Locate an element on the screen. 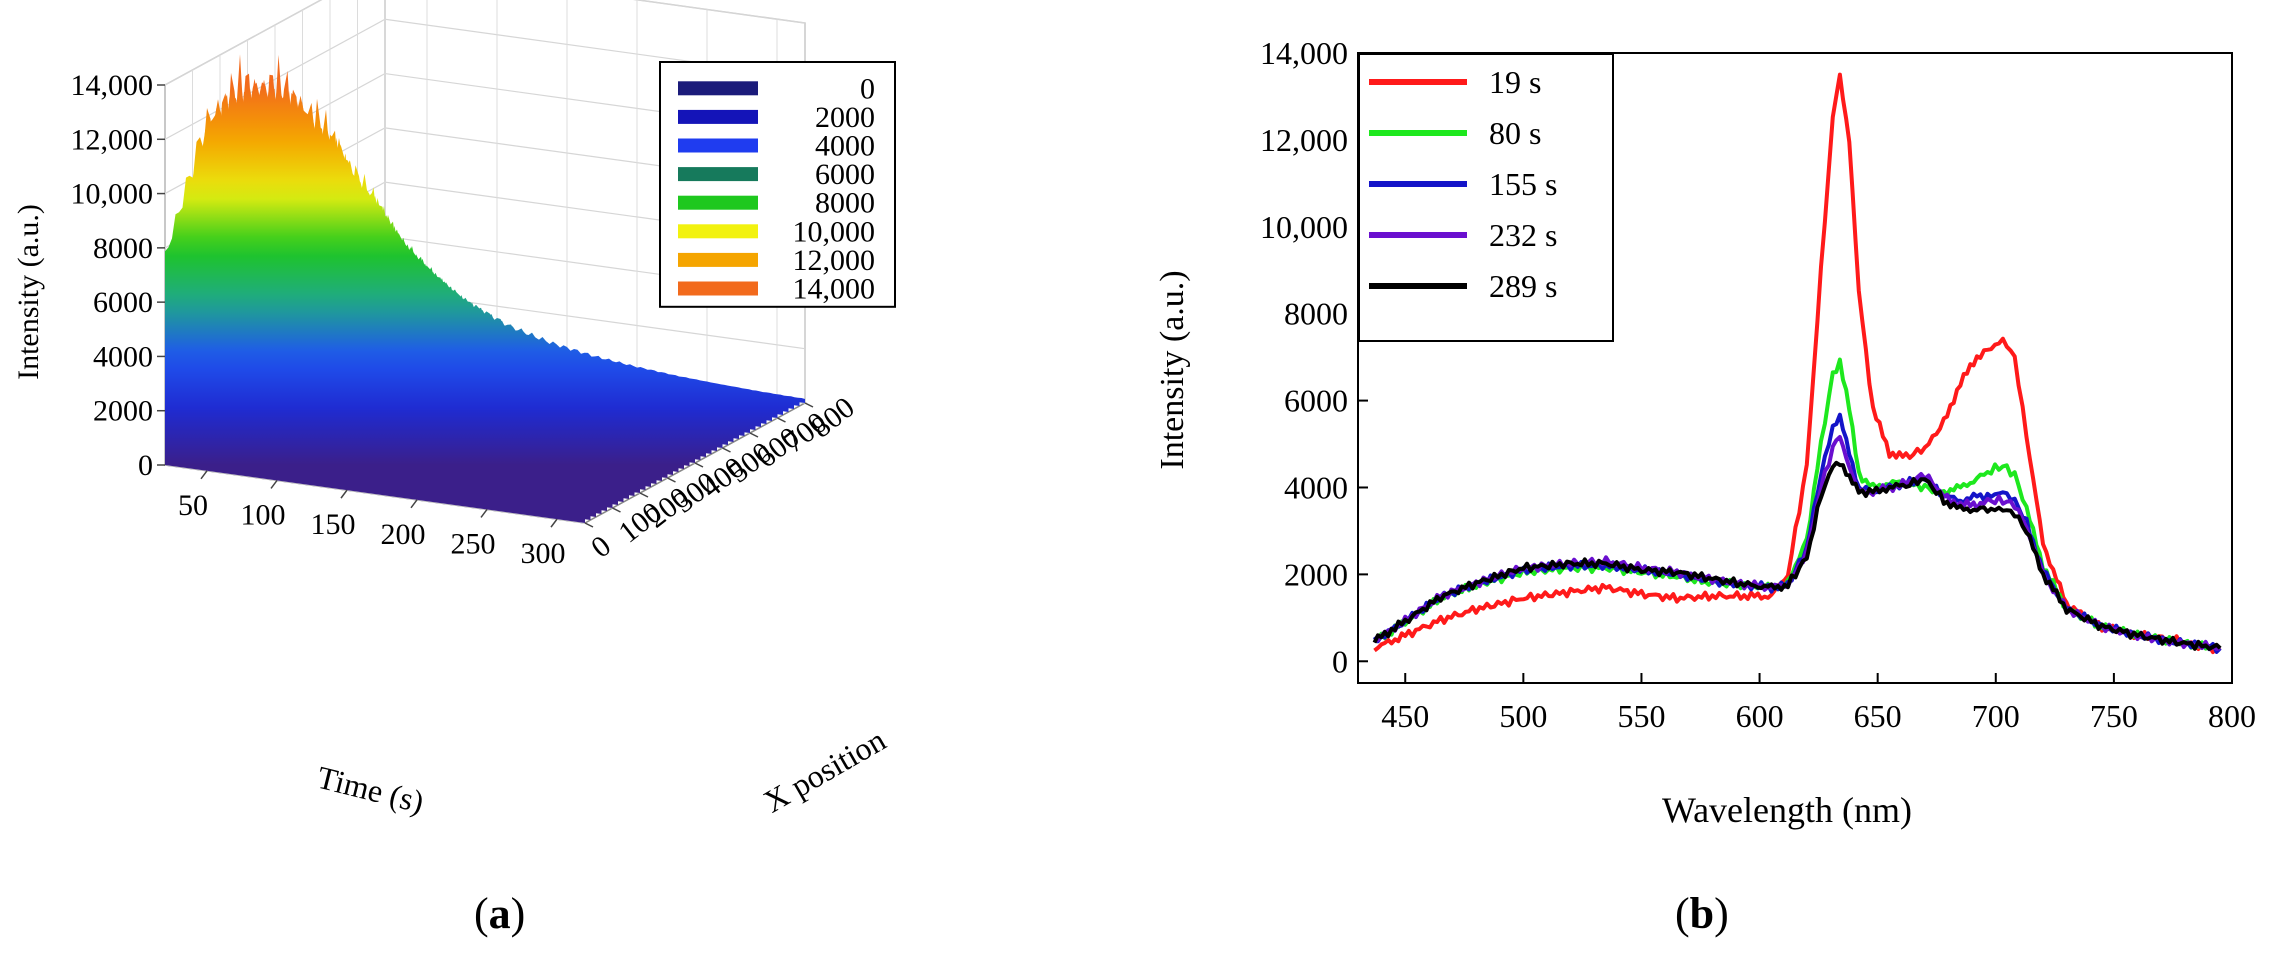 This screenshot has height=963, width=2279. panel-b-y-ticks: 0 2000 4000 6000 8000 10,000 12,000 14,000 is located at coordinates (1314, 357).